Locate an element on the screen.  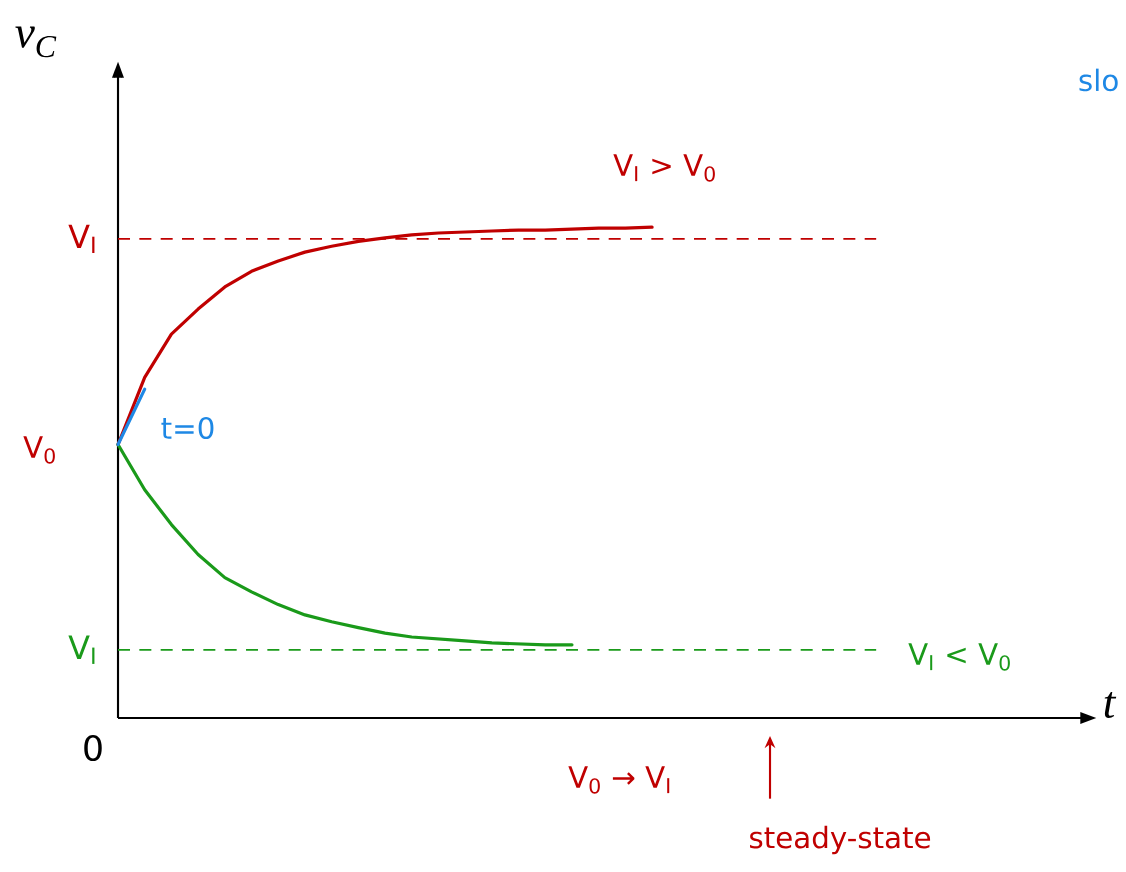
text: V$_{I}$ > V$_{0}$ is located at coordinates (664, 168).